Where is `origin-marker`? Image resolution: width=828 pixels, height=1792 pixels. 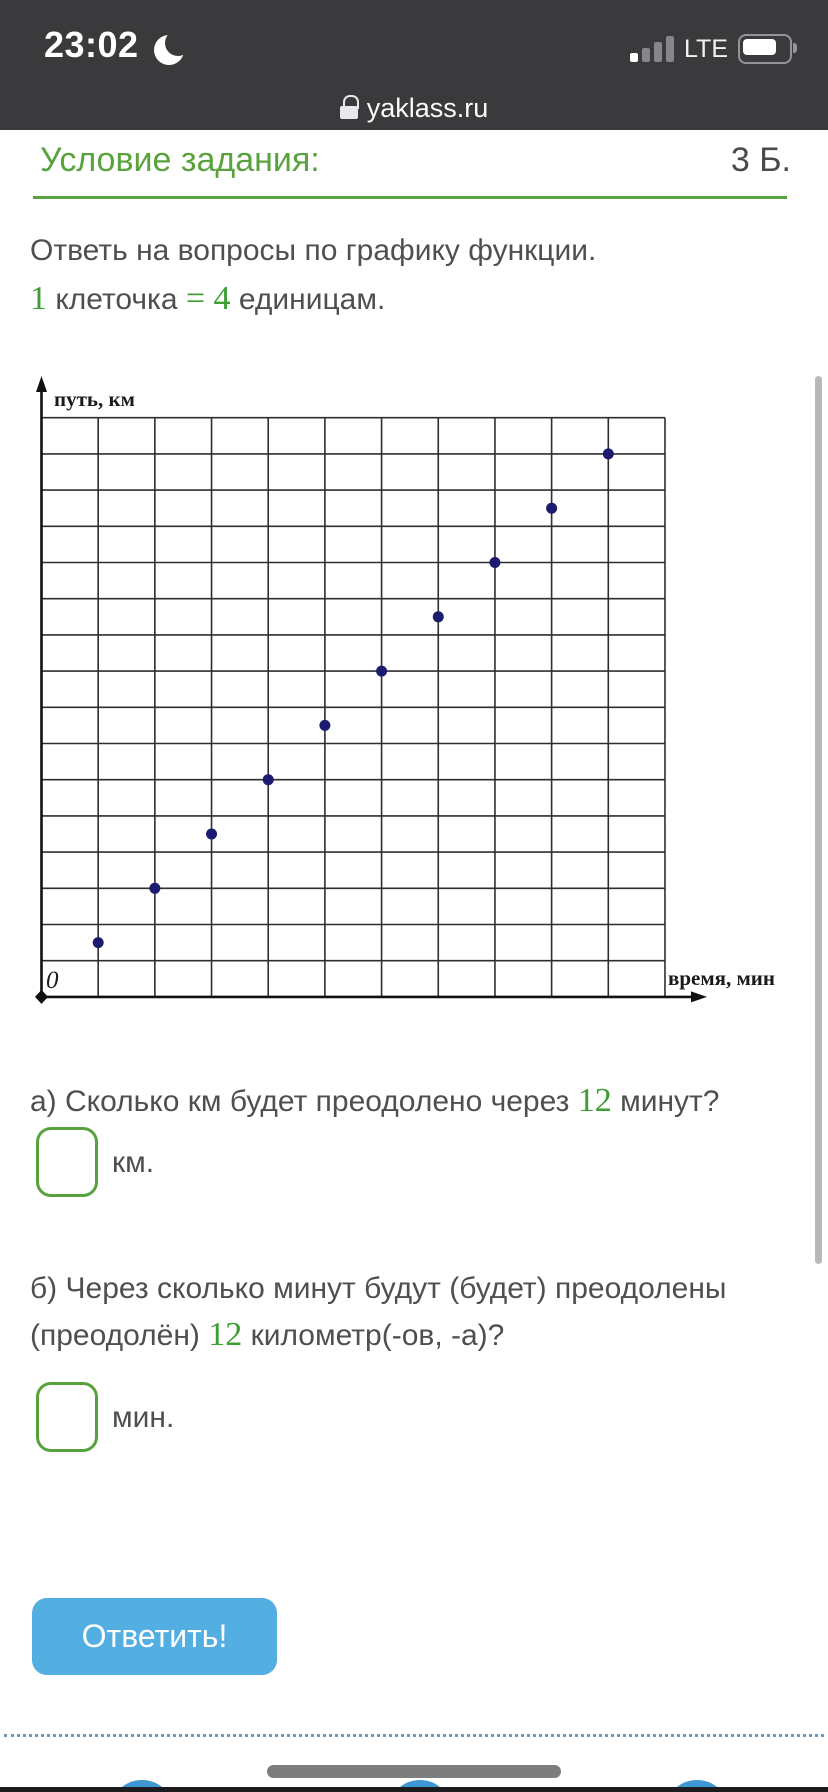
origin-marker is located at coordinates (41, 996).